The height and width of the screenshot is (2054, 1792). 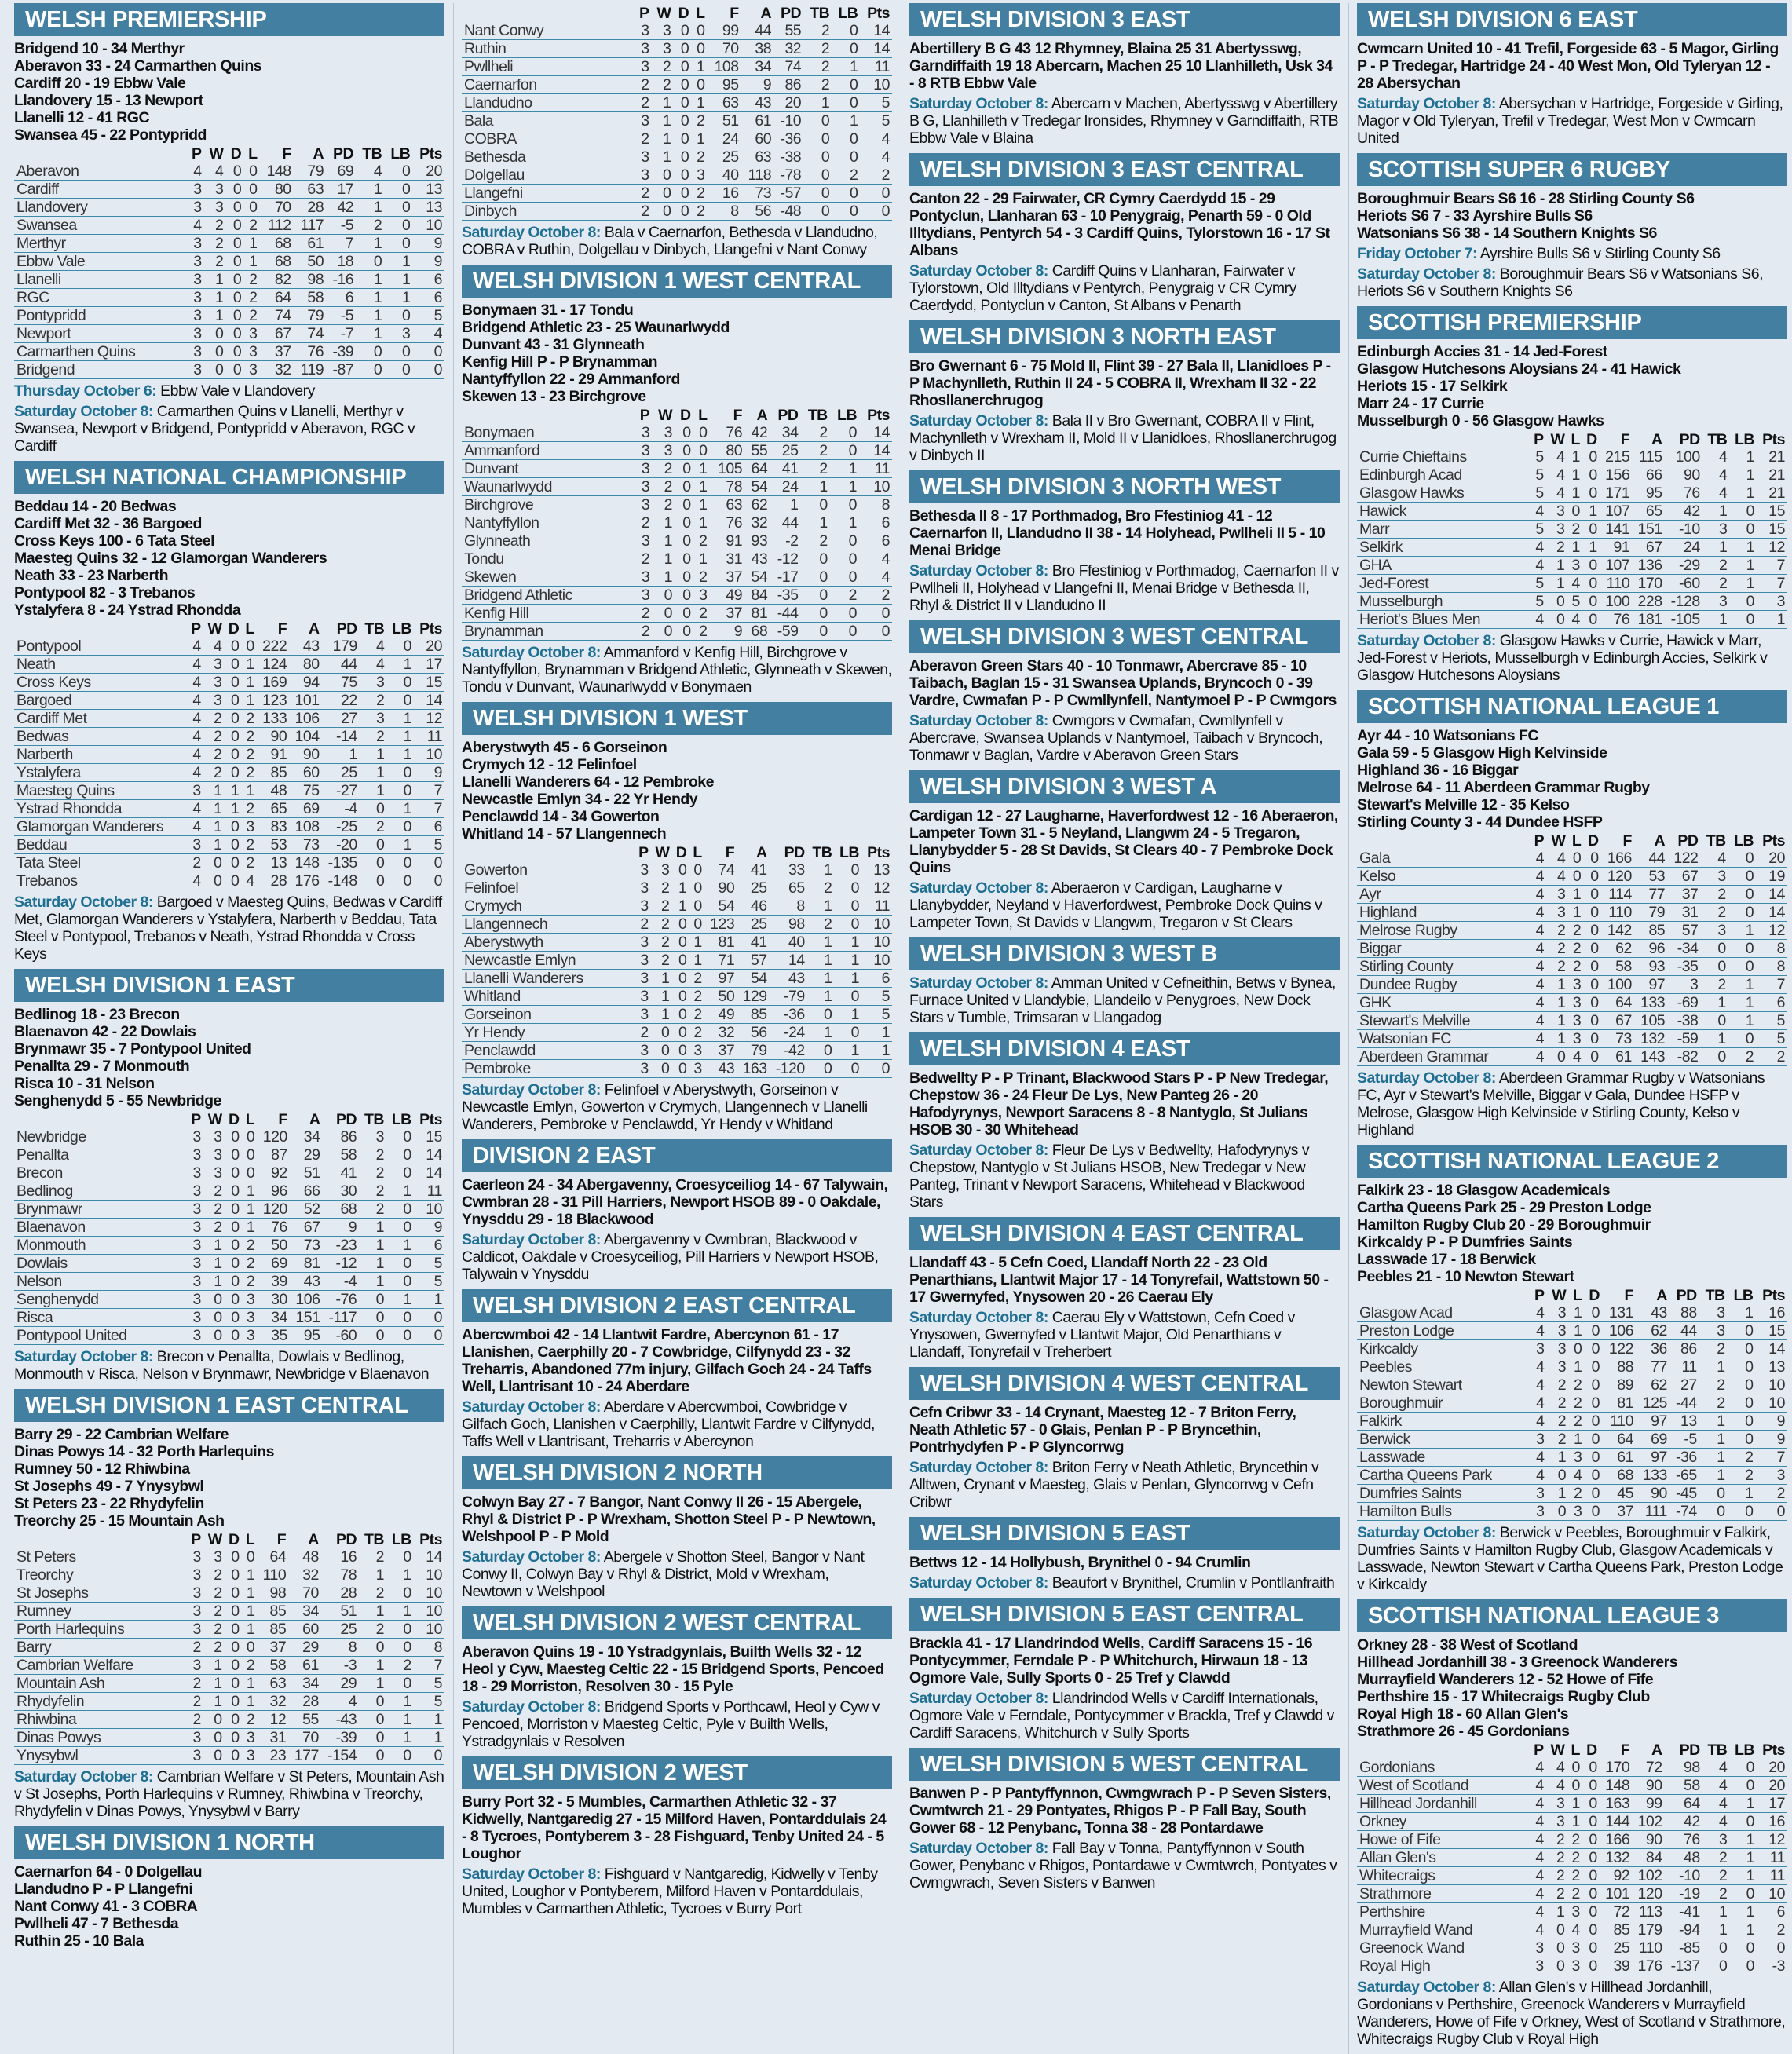 What do you see at coordinates (1406, 1330) in the screenshot?
I see `team-name: Preston Lodge` at bounding box center [1406, 1330].